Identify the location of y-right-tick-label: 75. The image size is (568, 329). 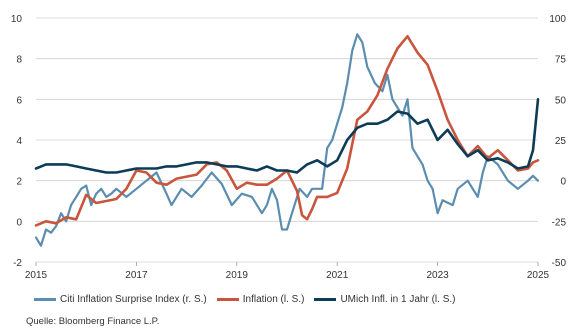
(561, 60).